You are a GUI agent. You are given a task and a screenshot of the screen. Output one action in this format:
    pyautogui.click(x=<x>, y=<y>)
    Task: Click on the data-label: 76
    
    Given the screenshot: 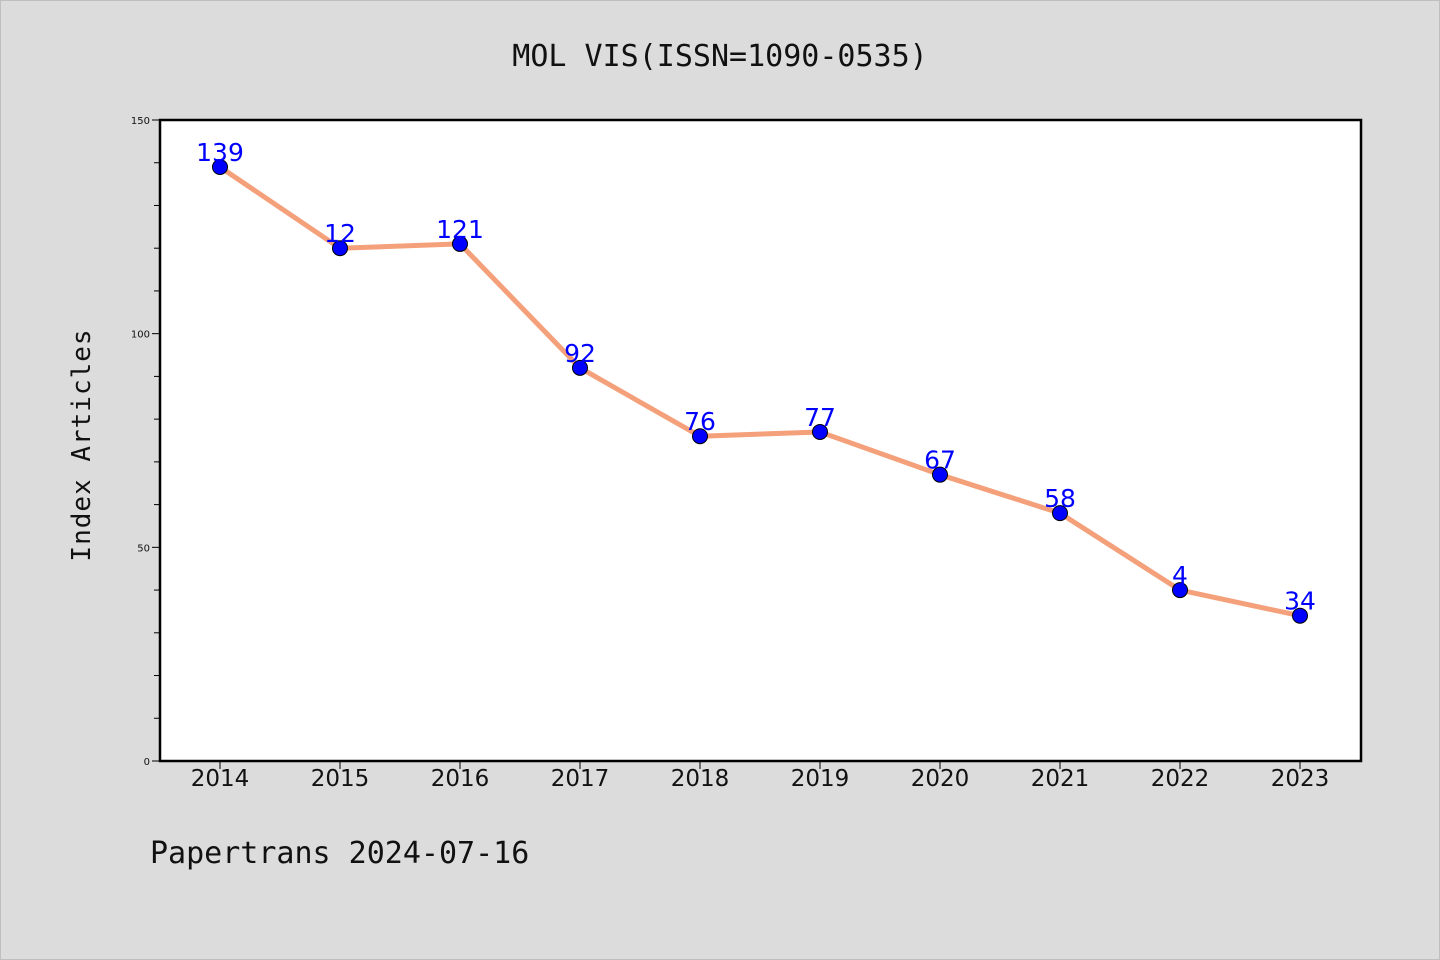 What is the action you would take?
    pyautogui.click(x=700, y=421)
    